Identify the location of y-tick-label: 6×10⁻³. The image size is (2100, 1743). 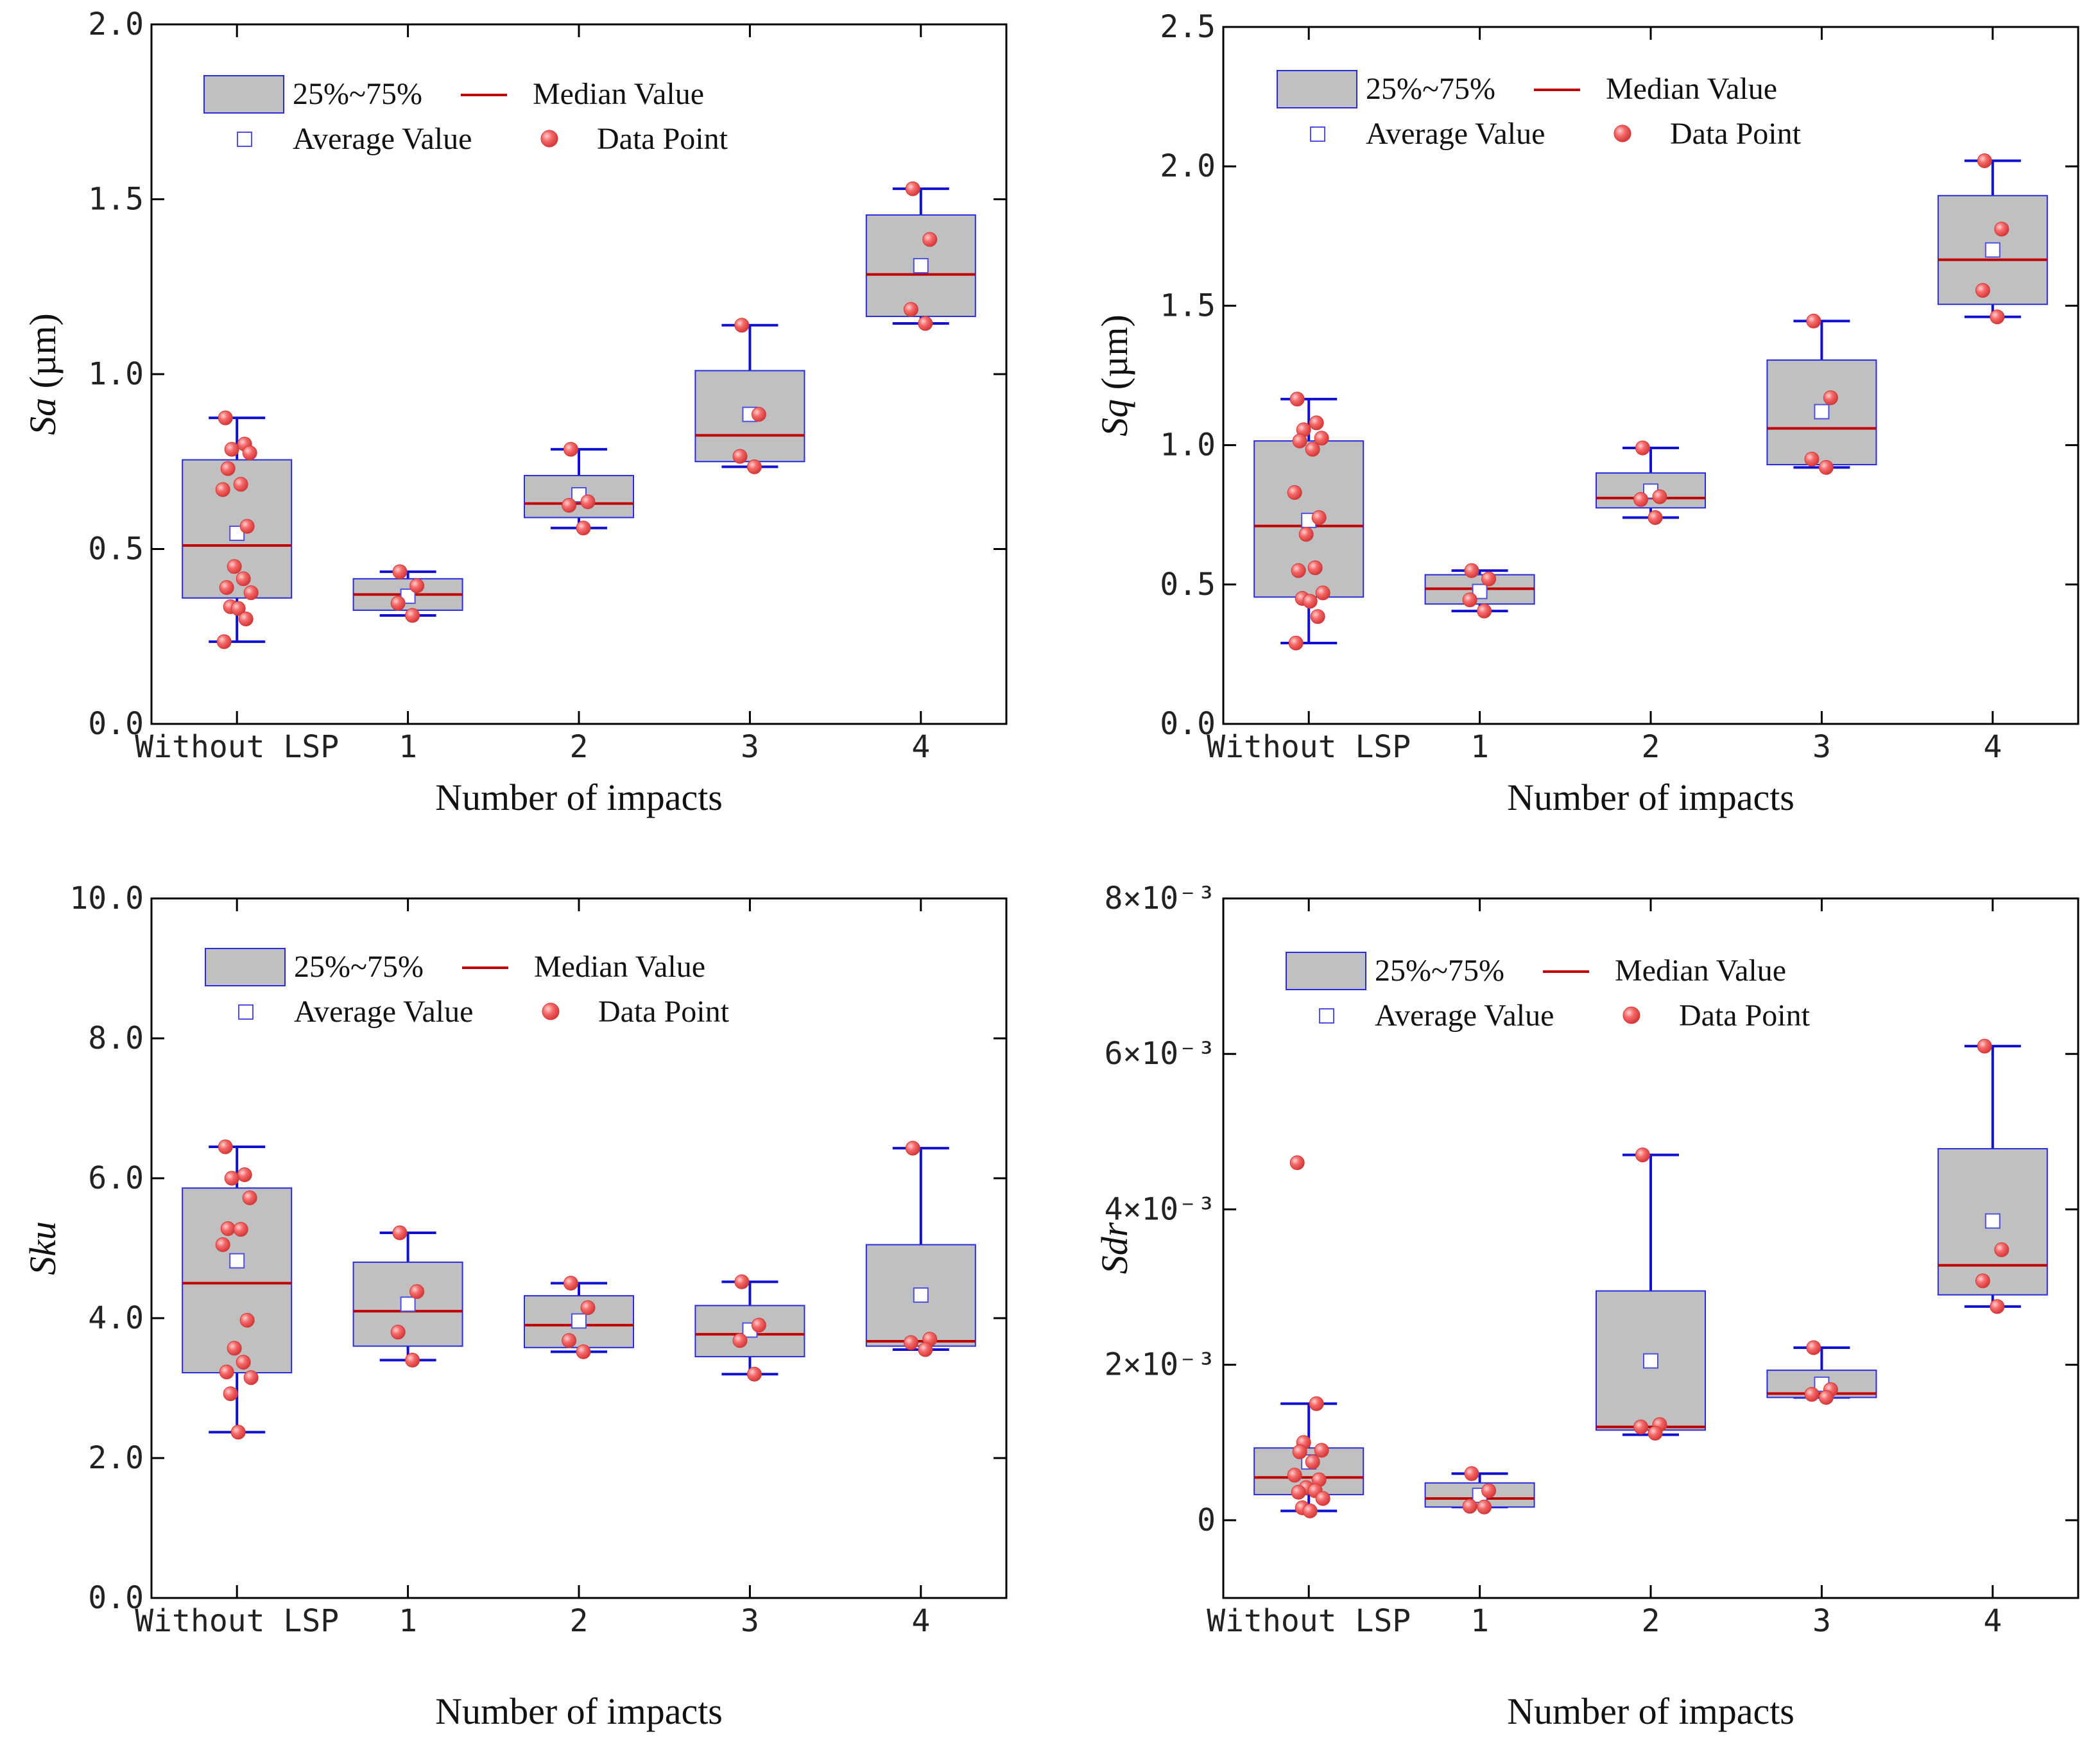
(1160, 1054).